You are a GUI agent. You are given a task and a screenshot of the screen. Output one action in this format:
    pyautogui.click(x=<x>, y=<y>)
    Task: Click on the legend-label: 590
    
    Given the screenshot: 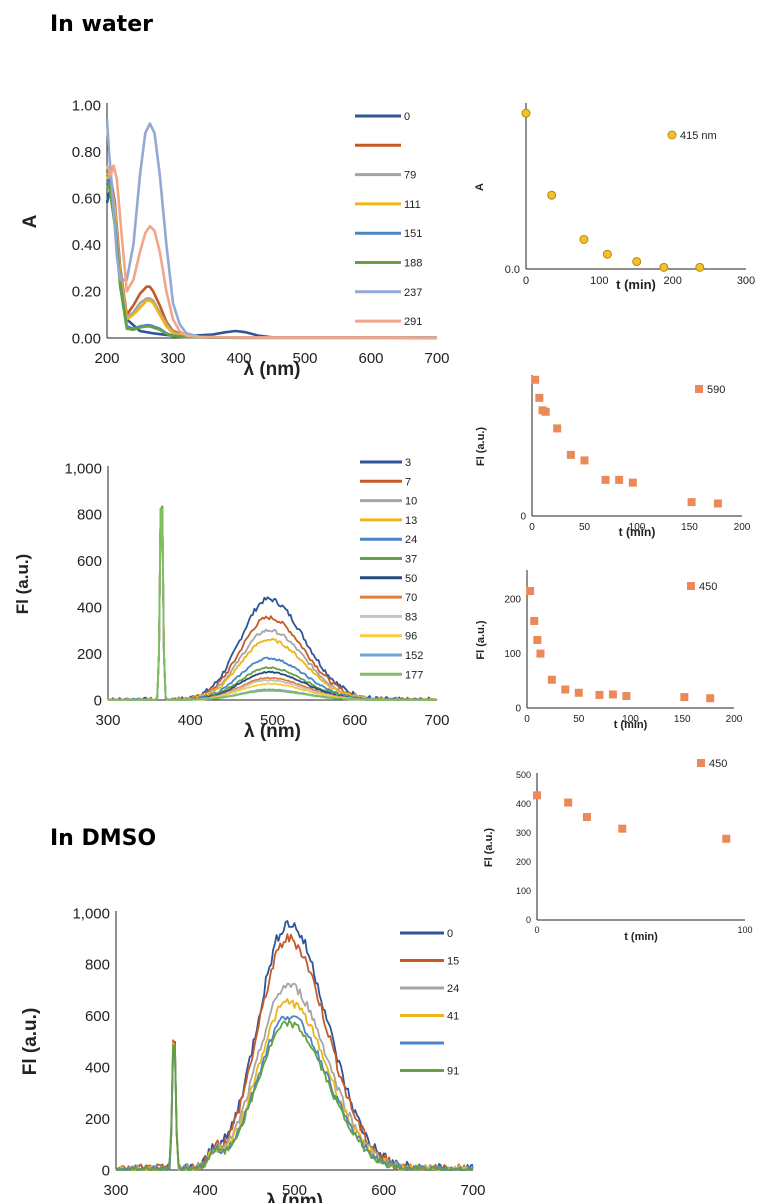 What is the action you would take?
    pyautogui.click(x=716, y=390)
    